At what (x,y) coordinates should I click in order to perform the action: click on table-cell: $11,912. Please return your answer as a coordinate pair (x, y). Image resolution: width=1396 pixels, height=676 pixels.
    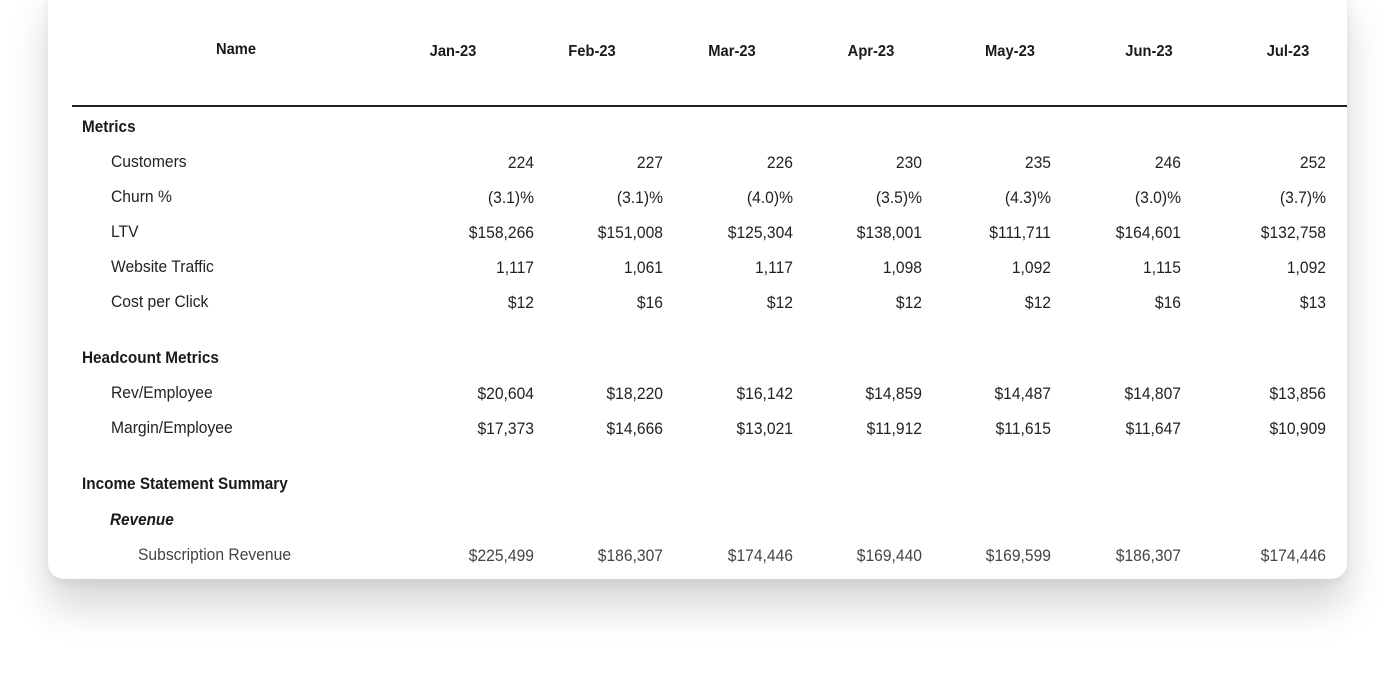
    Looking at the image, I should click on (894, 428).